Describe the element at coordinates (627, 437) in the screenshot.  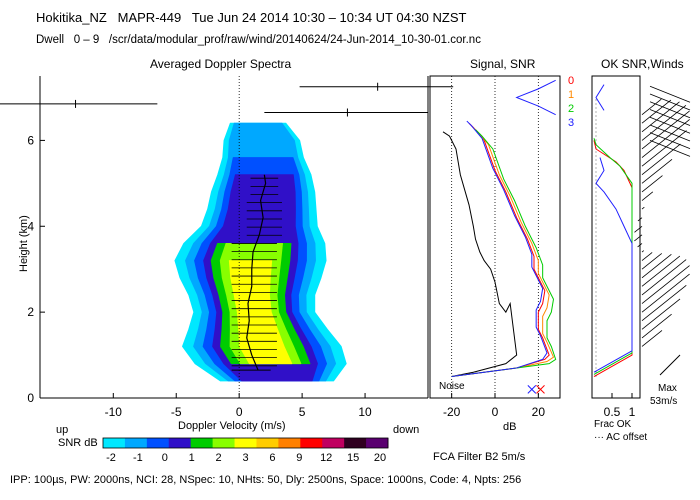
I see `ac-offset-text: AC offset` at that location.